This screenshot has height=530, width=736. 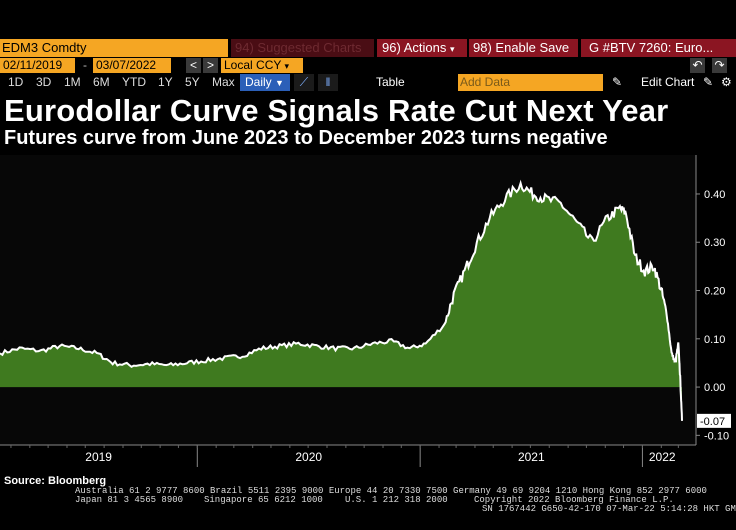 What do you see at coordinates (165, 82) in the screenshot?
I see `period-1y: 1Y` at bounding box center [165, 82].